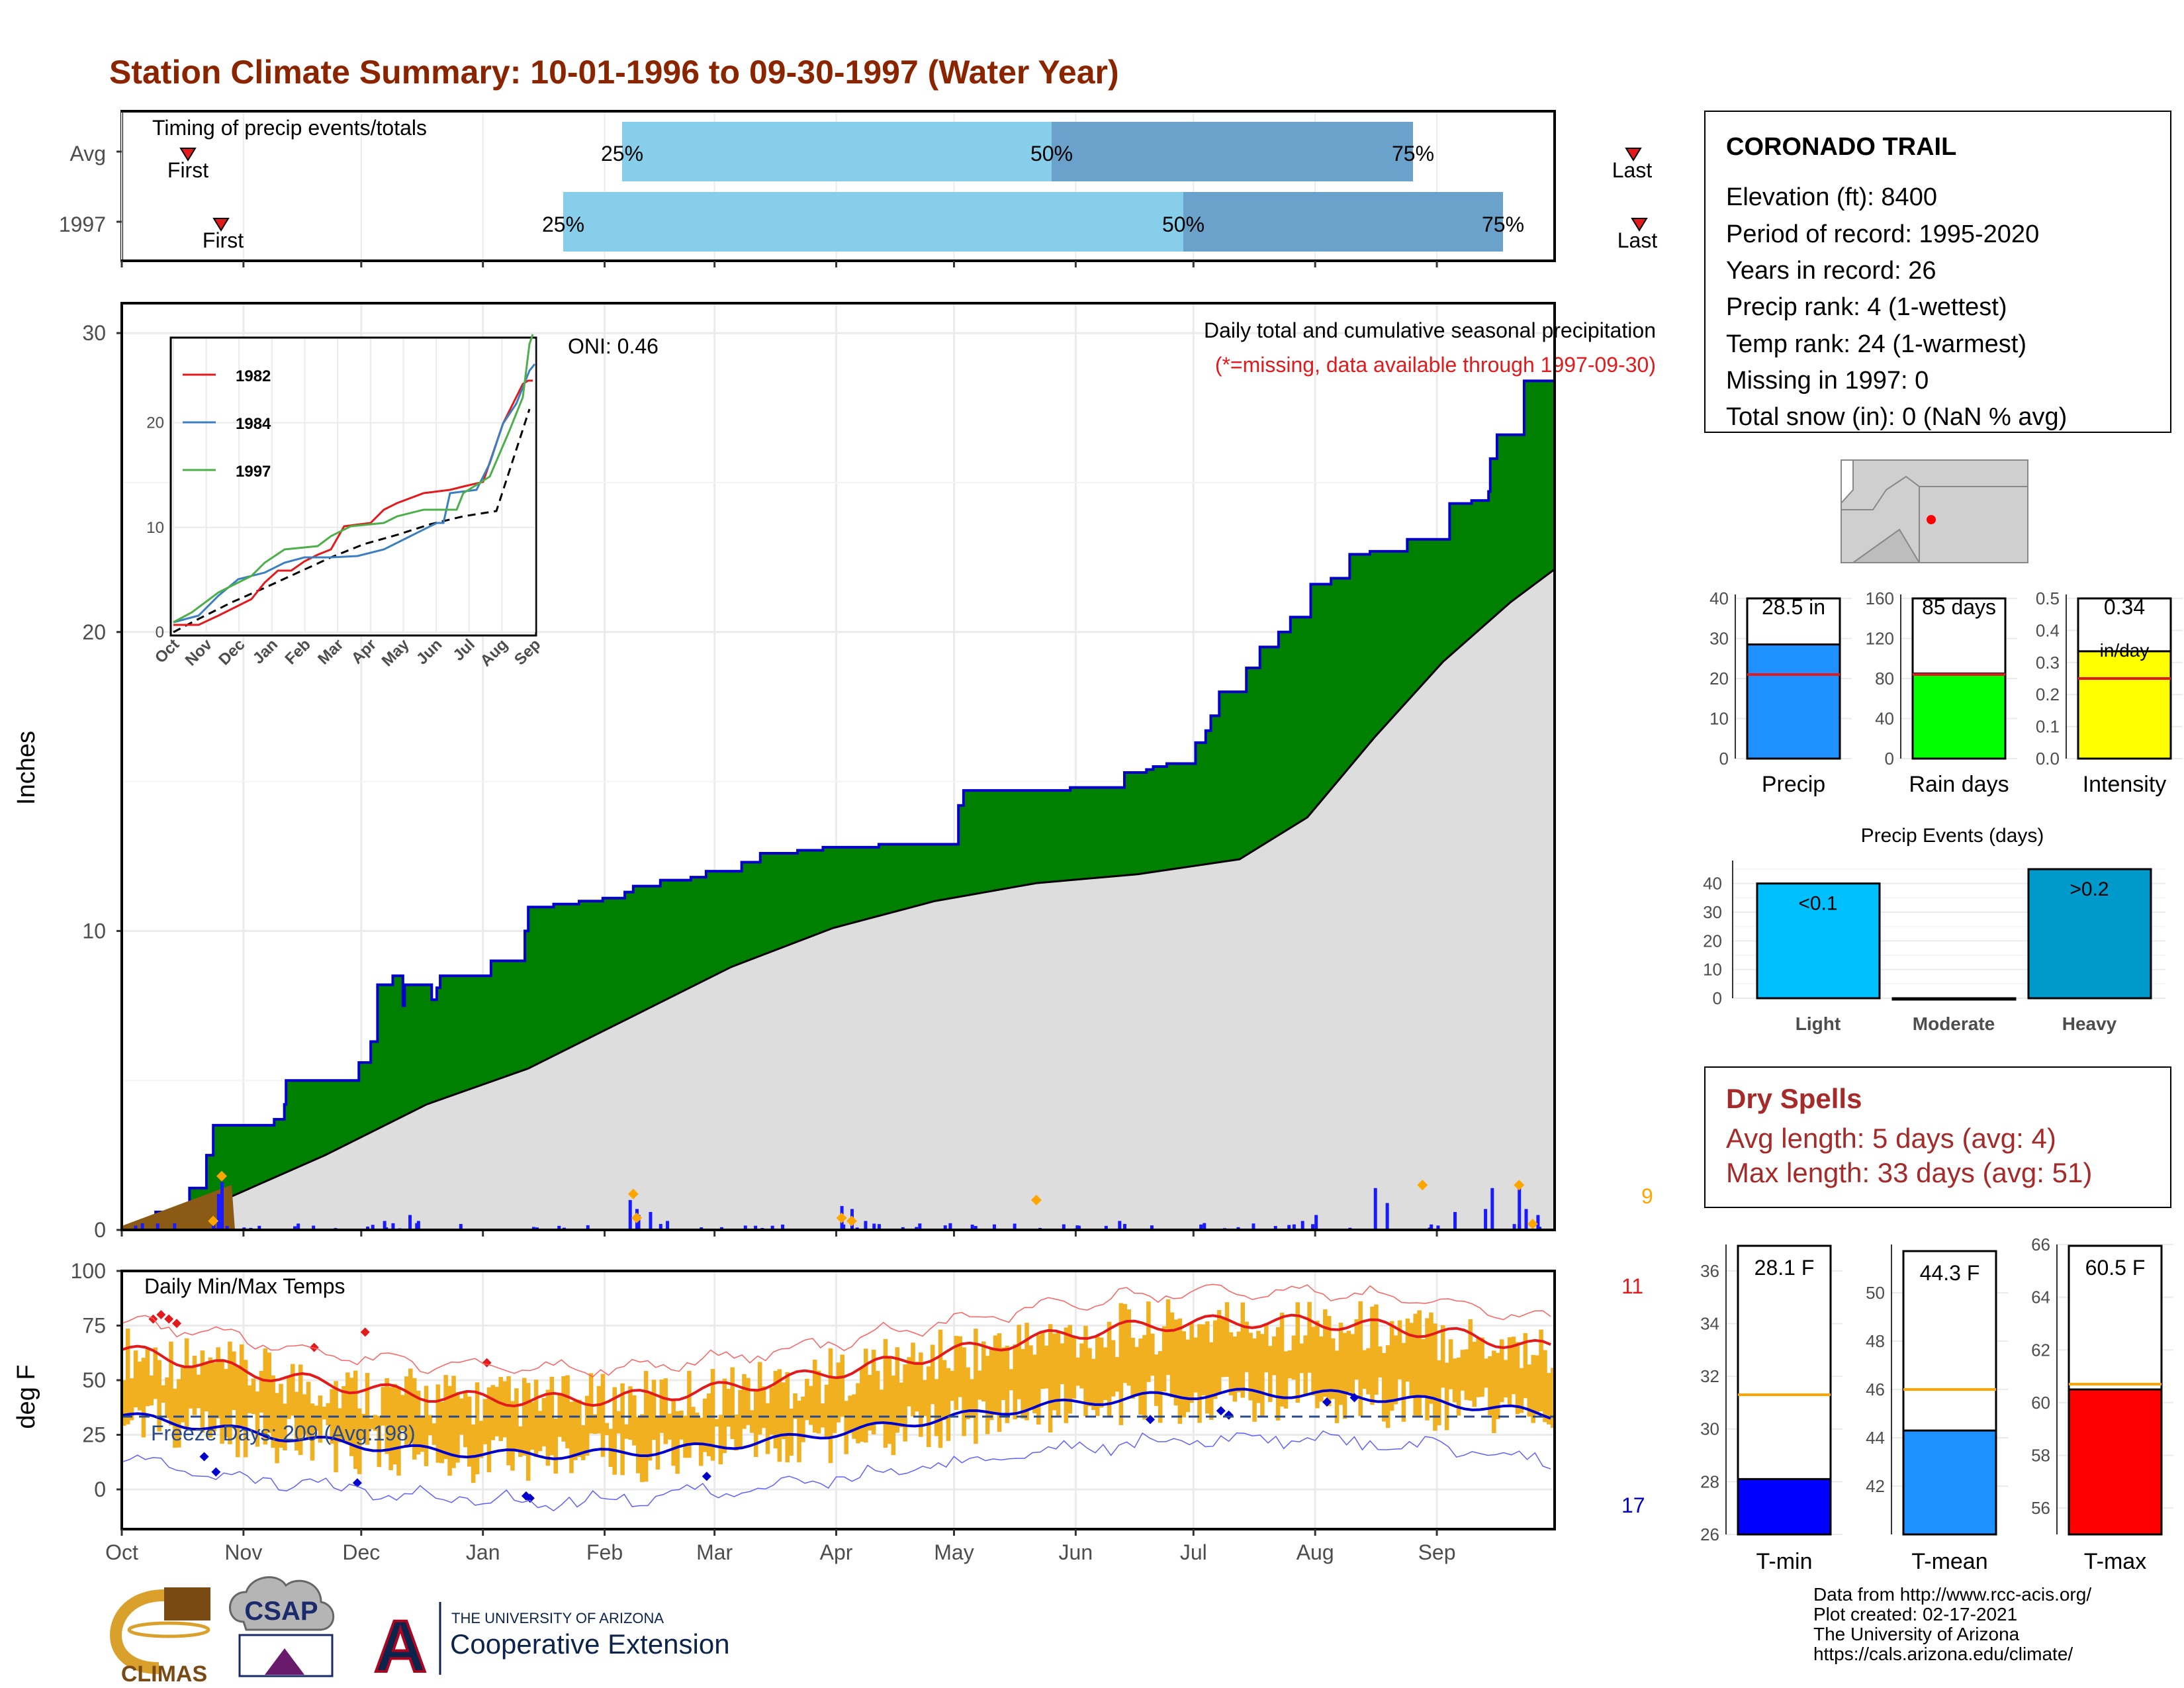 This screenshot has height=1688, width=2184. What do you see at coordinates (590, 1644) in the screenshot?
I see `ua-extension: Cooperative Extension` at bounding box center [590, 1644].